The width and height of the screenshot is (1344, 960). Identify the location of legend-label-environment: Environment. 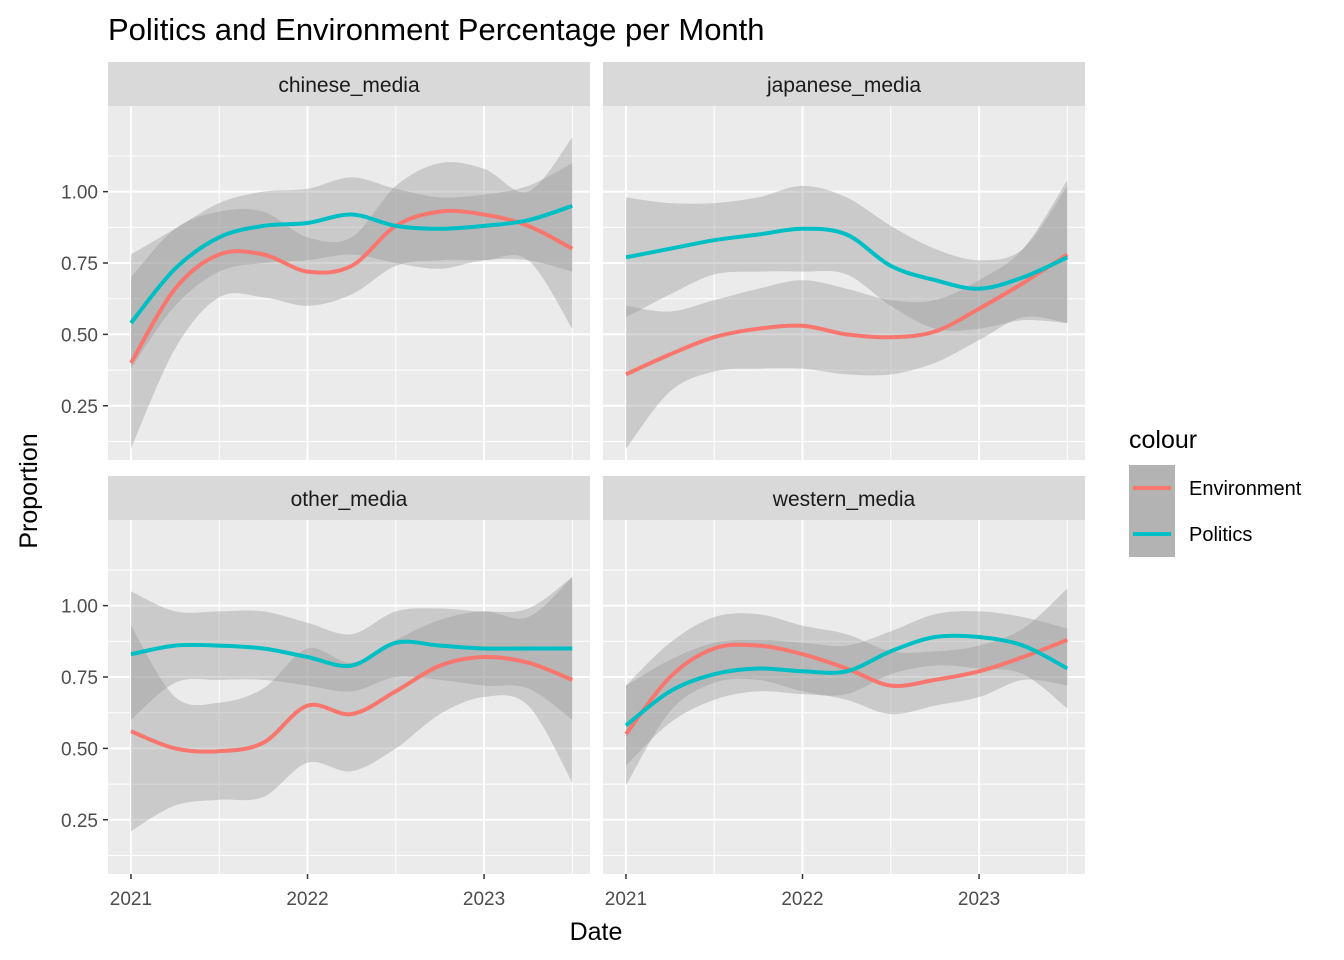
(1245, 489).